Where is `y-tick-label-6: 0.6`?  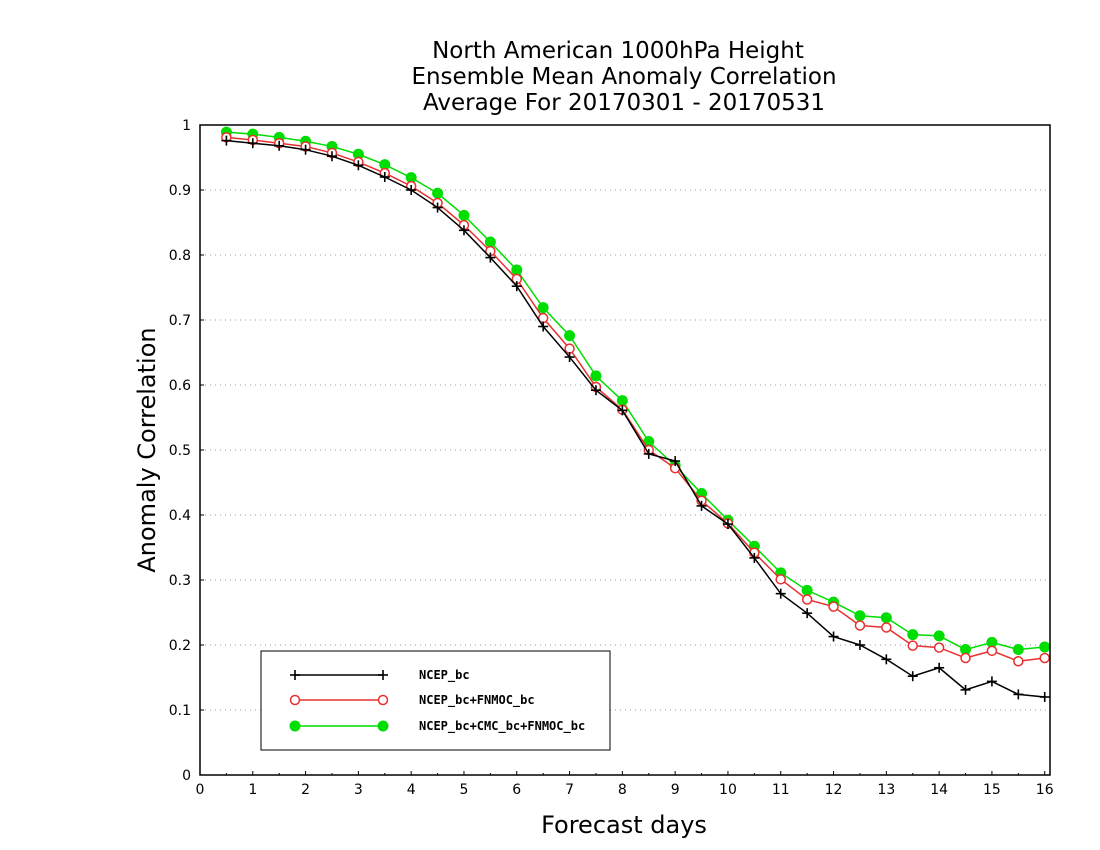 y-tick-label-6: 0.6 is located at coordinates (180, 386).